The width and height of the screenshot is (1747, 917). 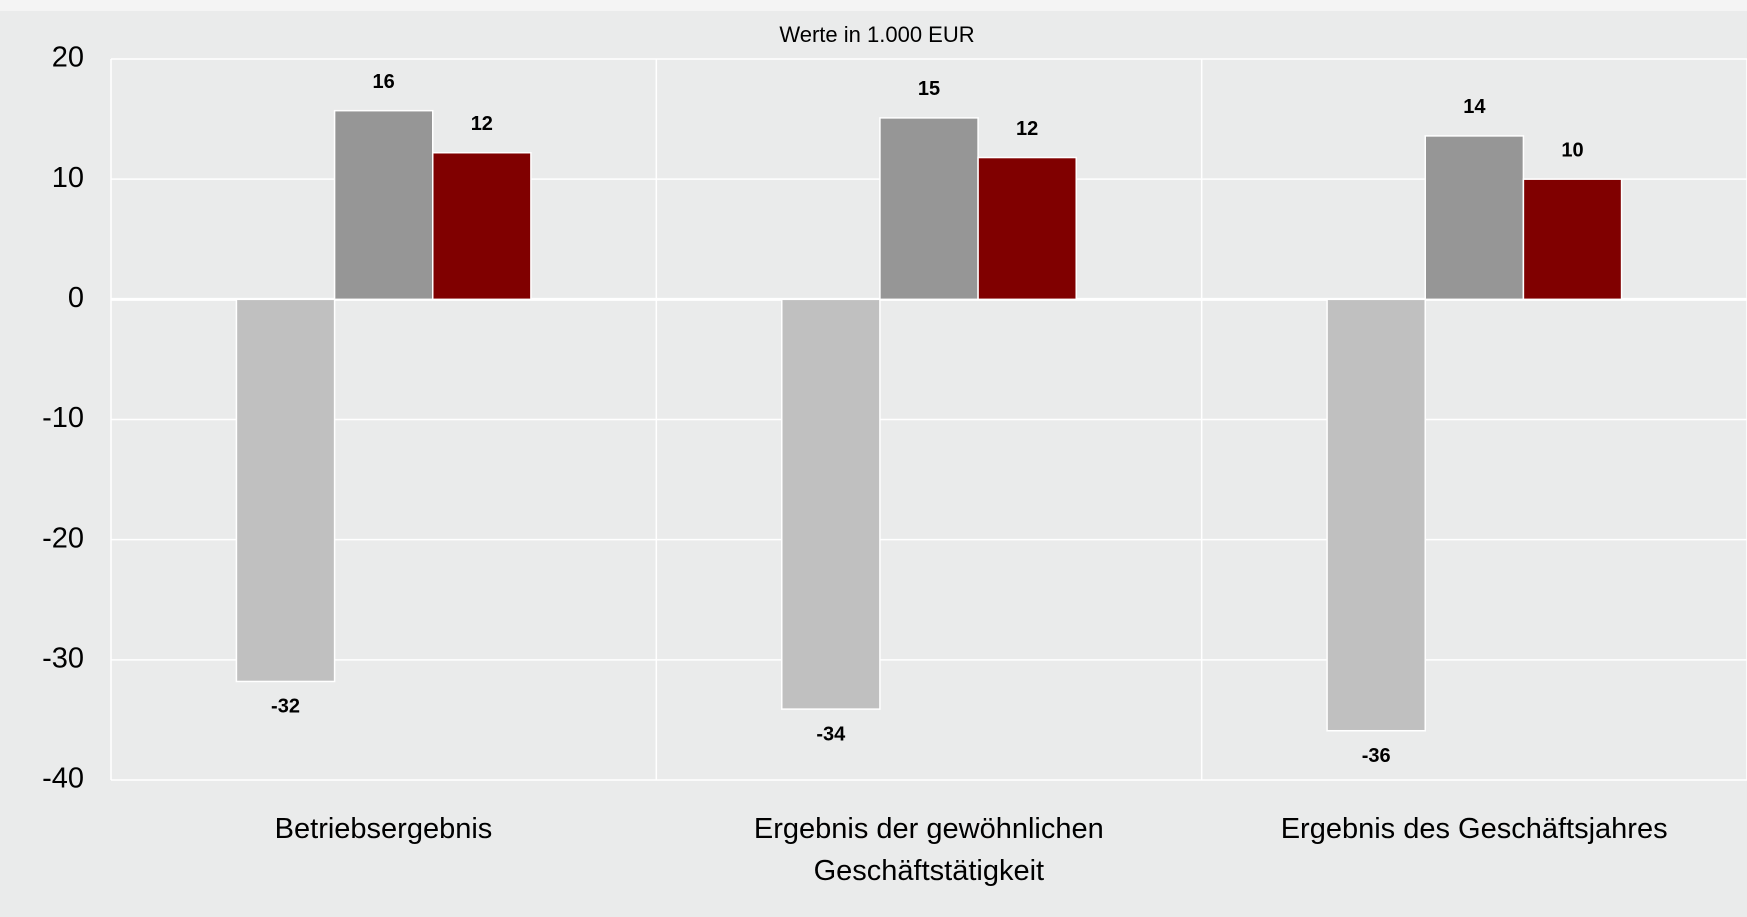 What do you see at coordinates (384, 82) in the screenshot?
I see `data-label: 16` at bounding box center [384, 82].